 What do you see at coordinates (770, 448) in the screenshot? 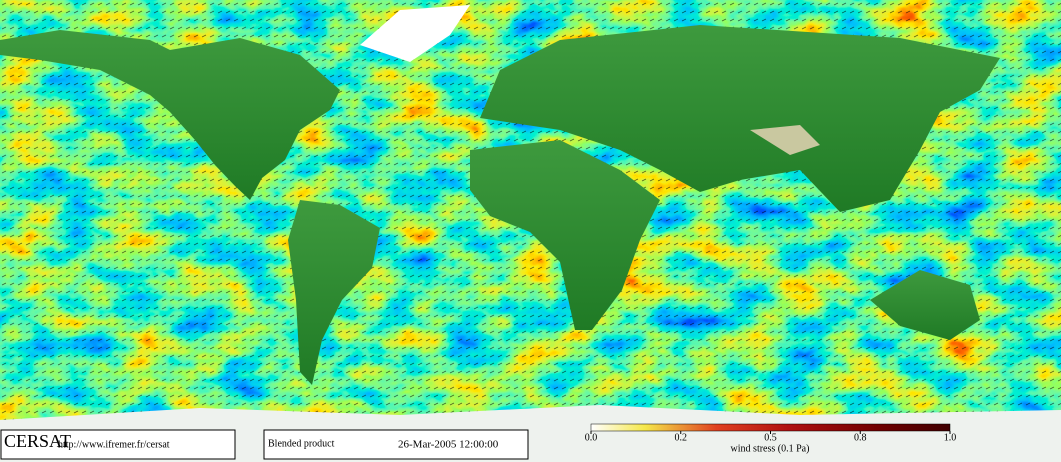
I see `colorbar-label: wind stress (0.1 Pa)` at bounding box center [770, 448].